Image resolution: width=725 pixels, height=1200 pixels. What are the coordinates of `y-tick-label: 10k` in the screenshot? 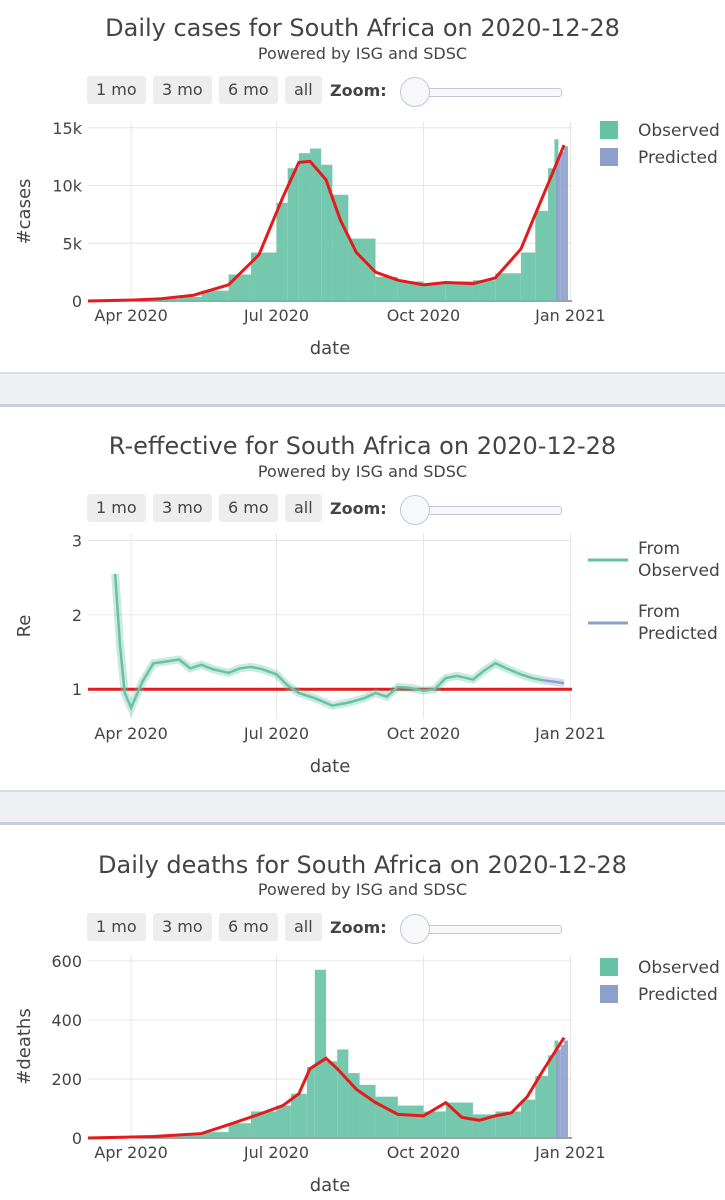 It's located at (67, 186).